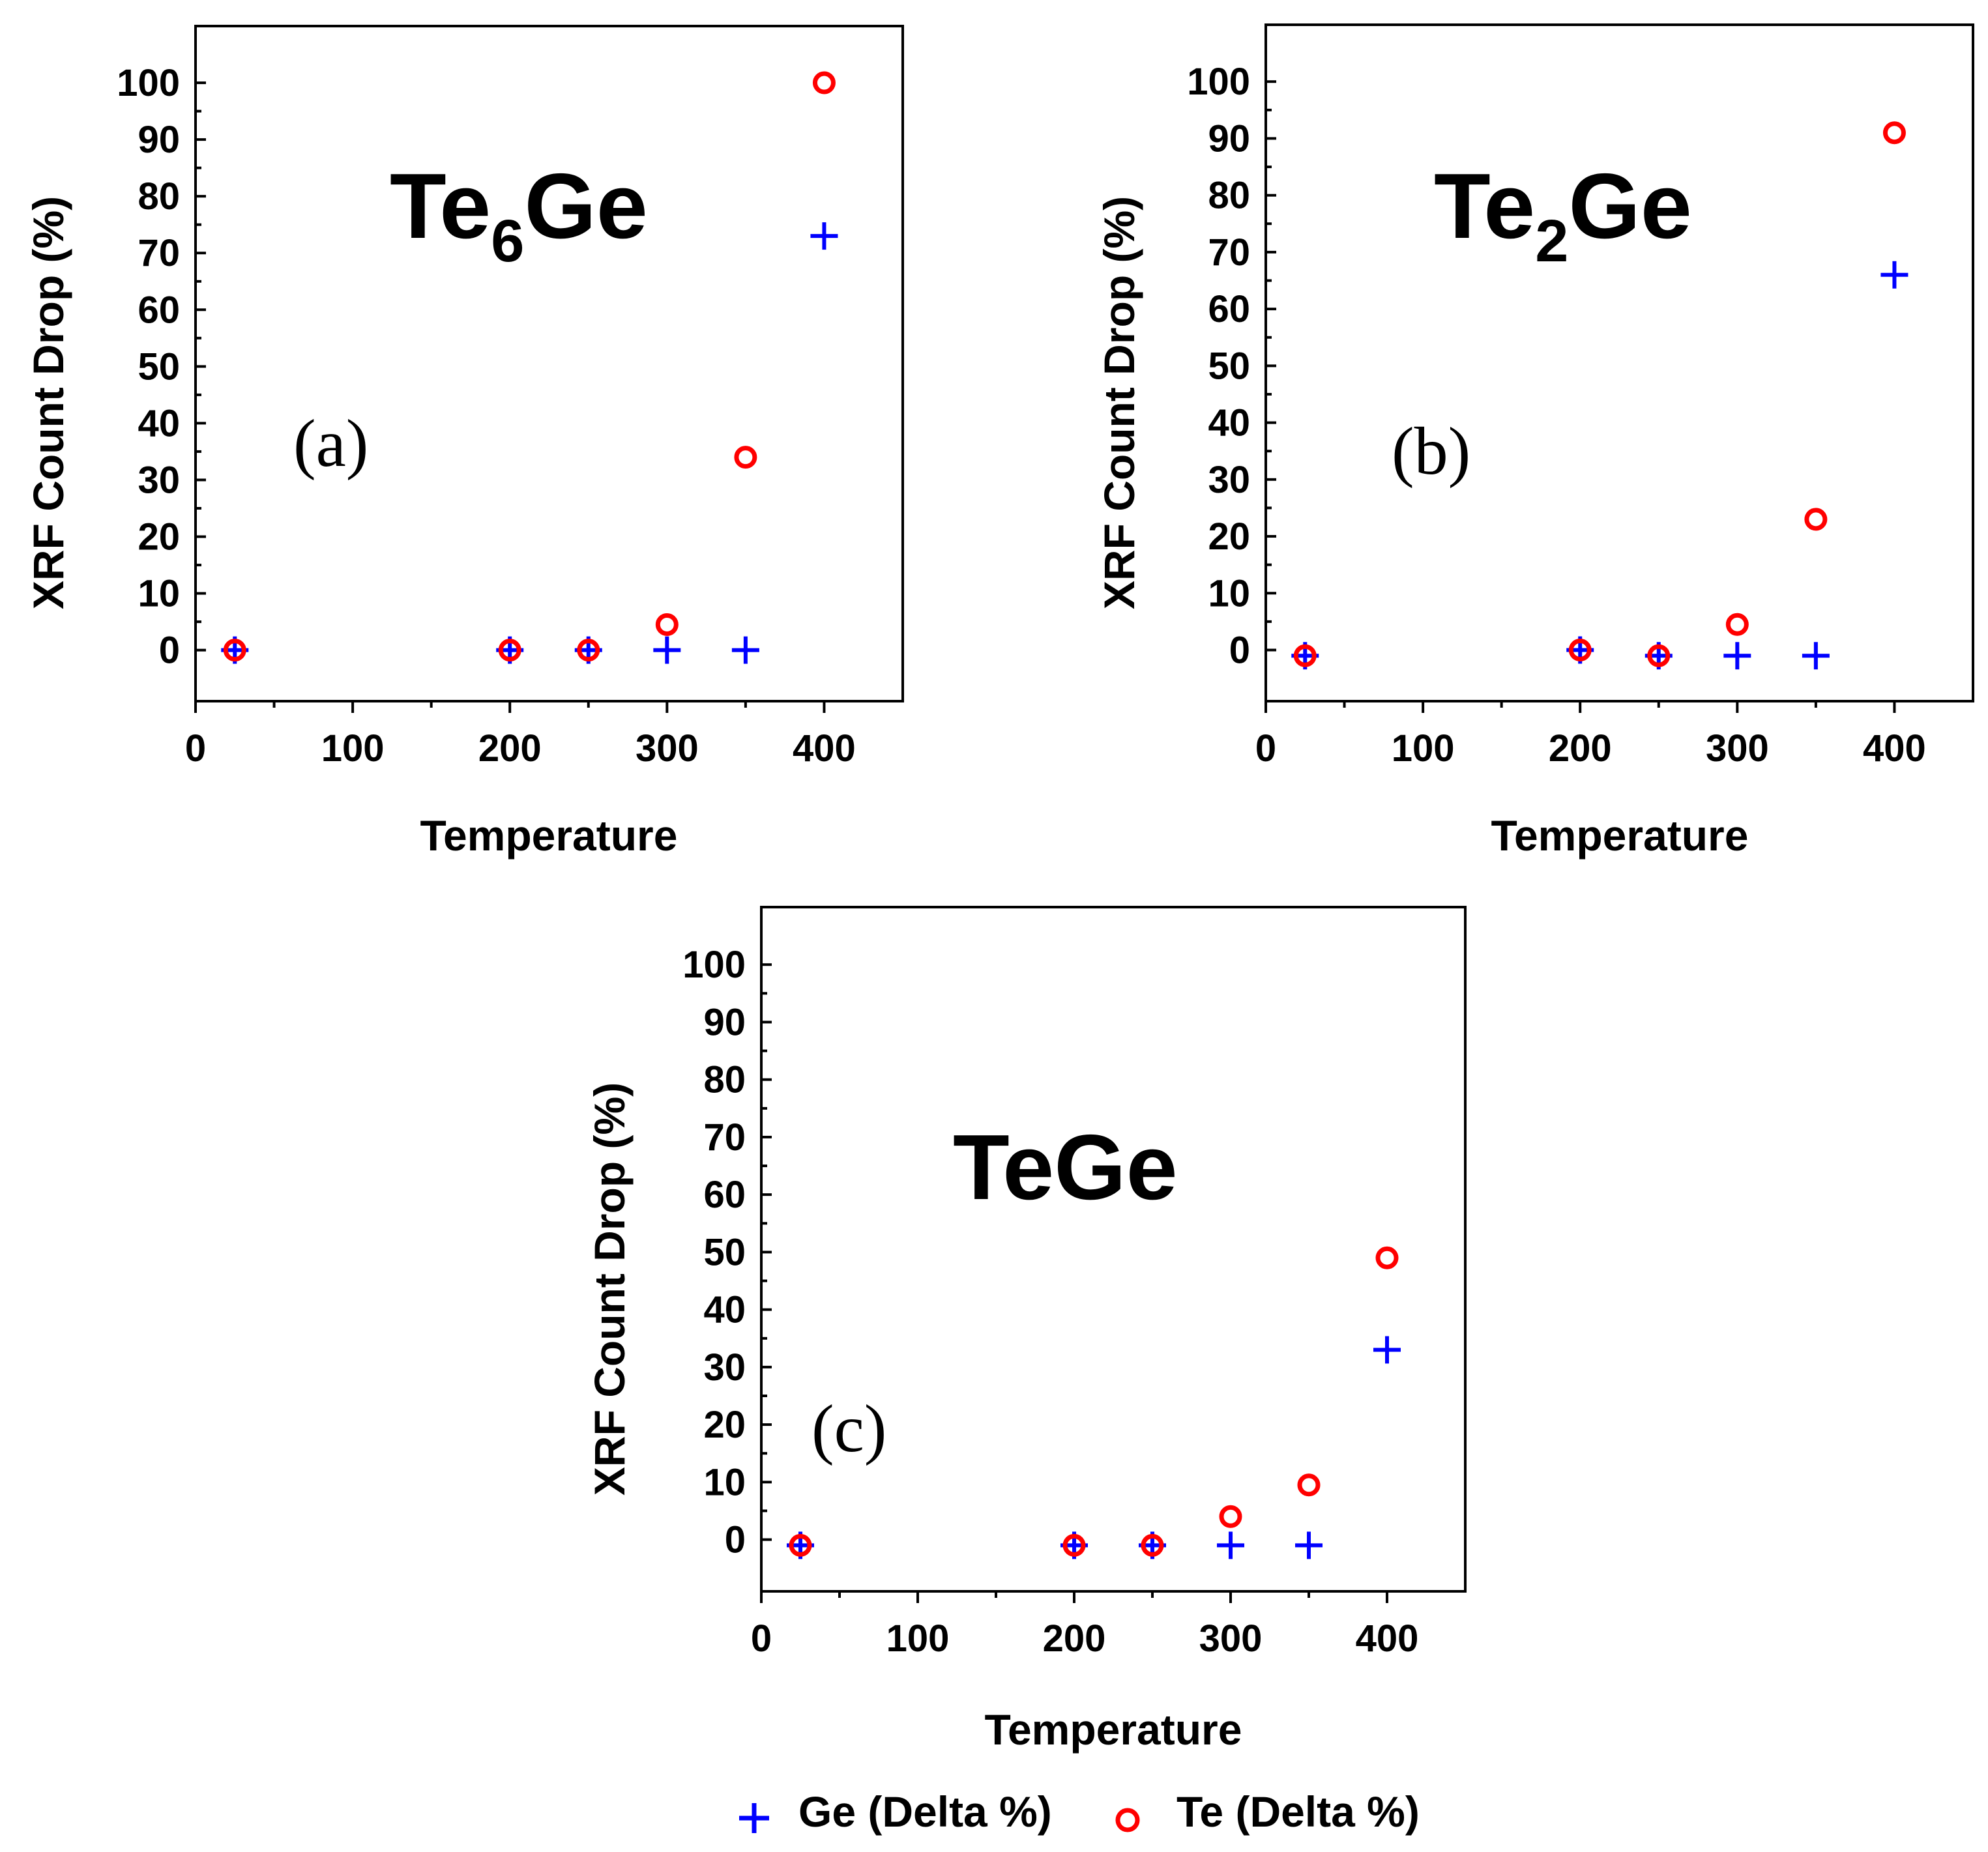 The image size is (1988, 1852). I want to click on panel-b-frame, so click(1619, 362).